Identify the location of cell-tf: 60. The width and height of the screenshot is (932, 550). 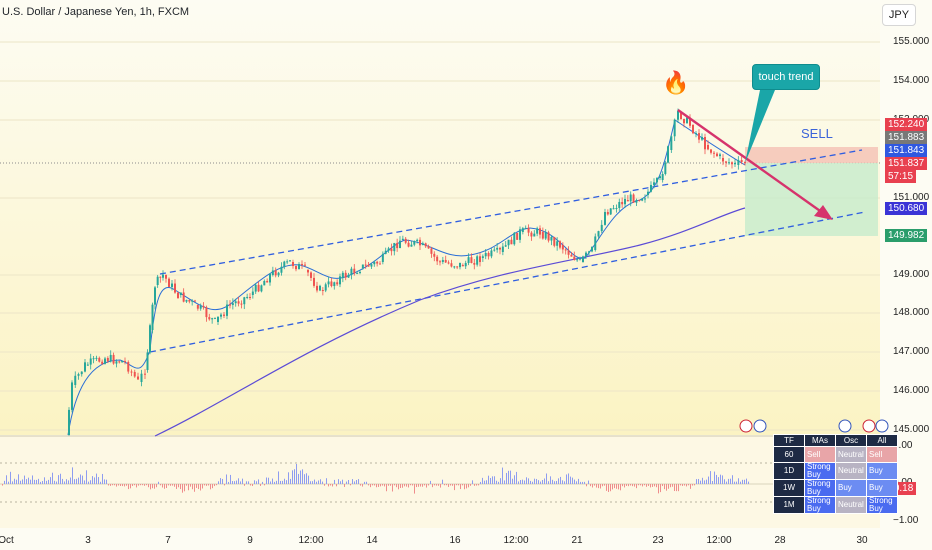
(789, 454).